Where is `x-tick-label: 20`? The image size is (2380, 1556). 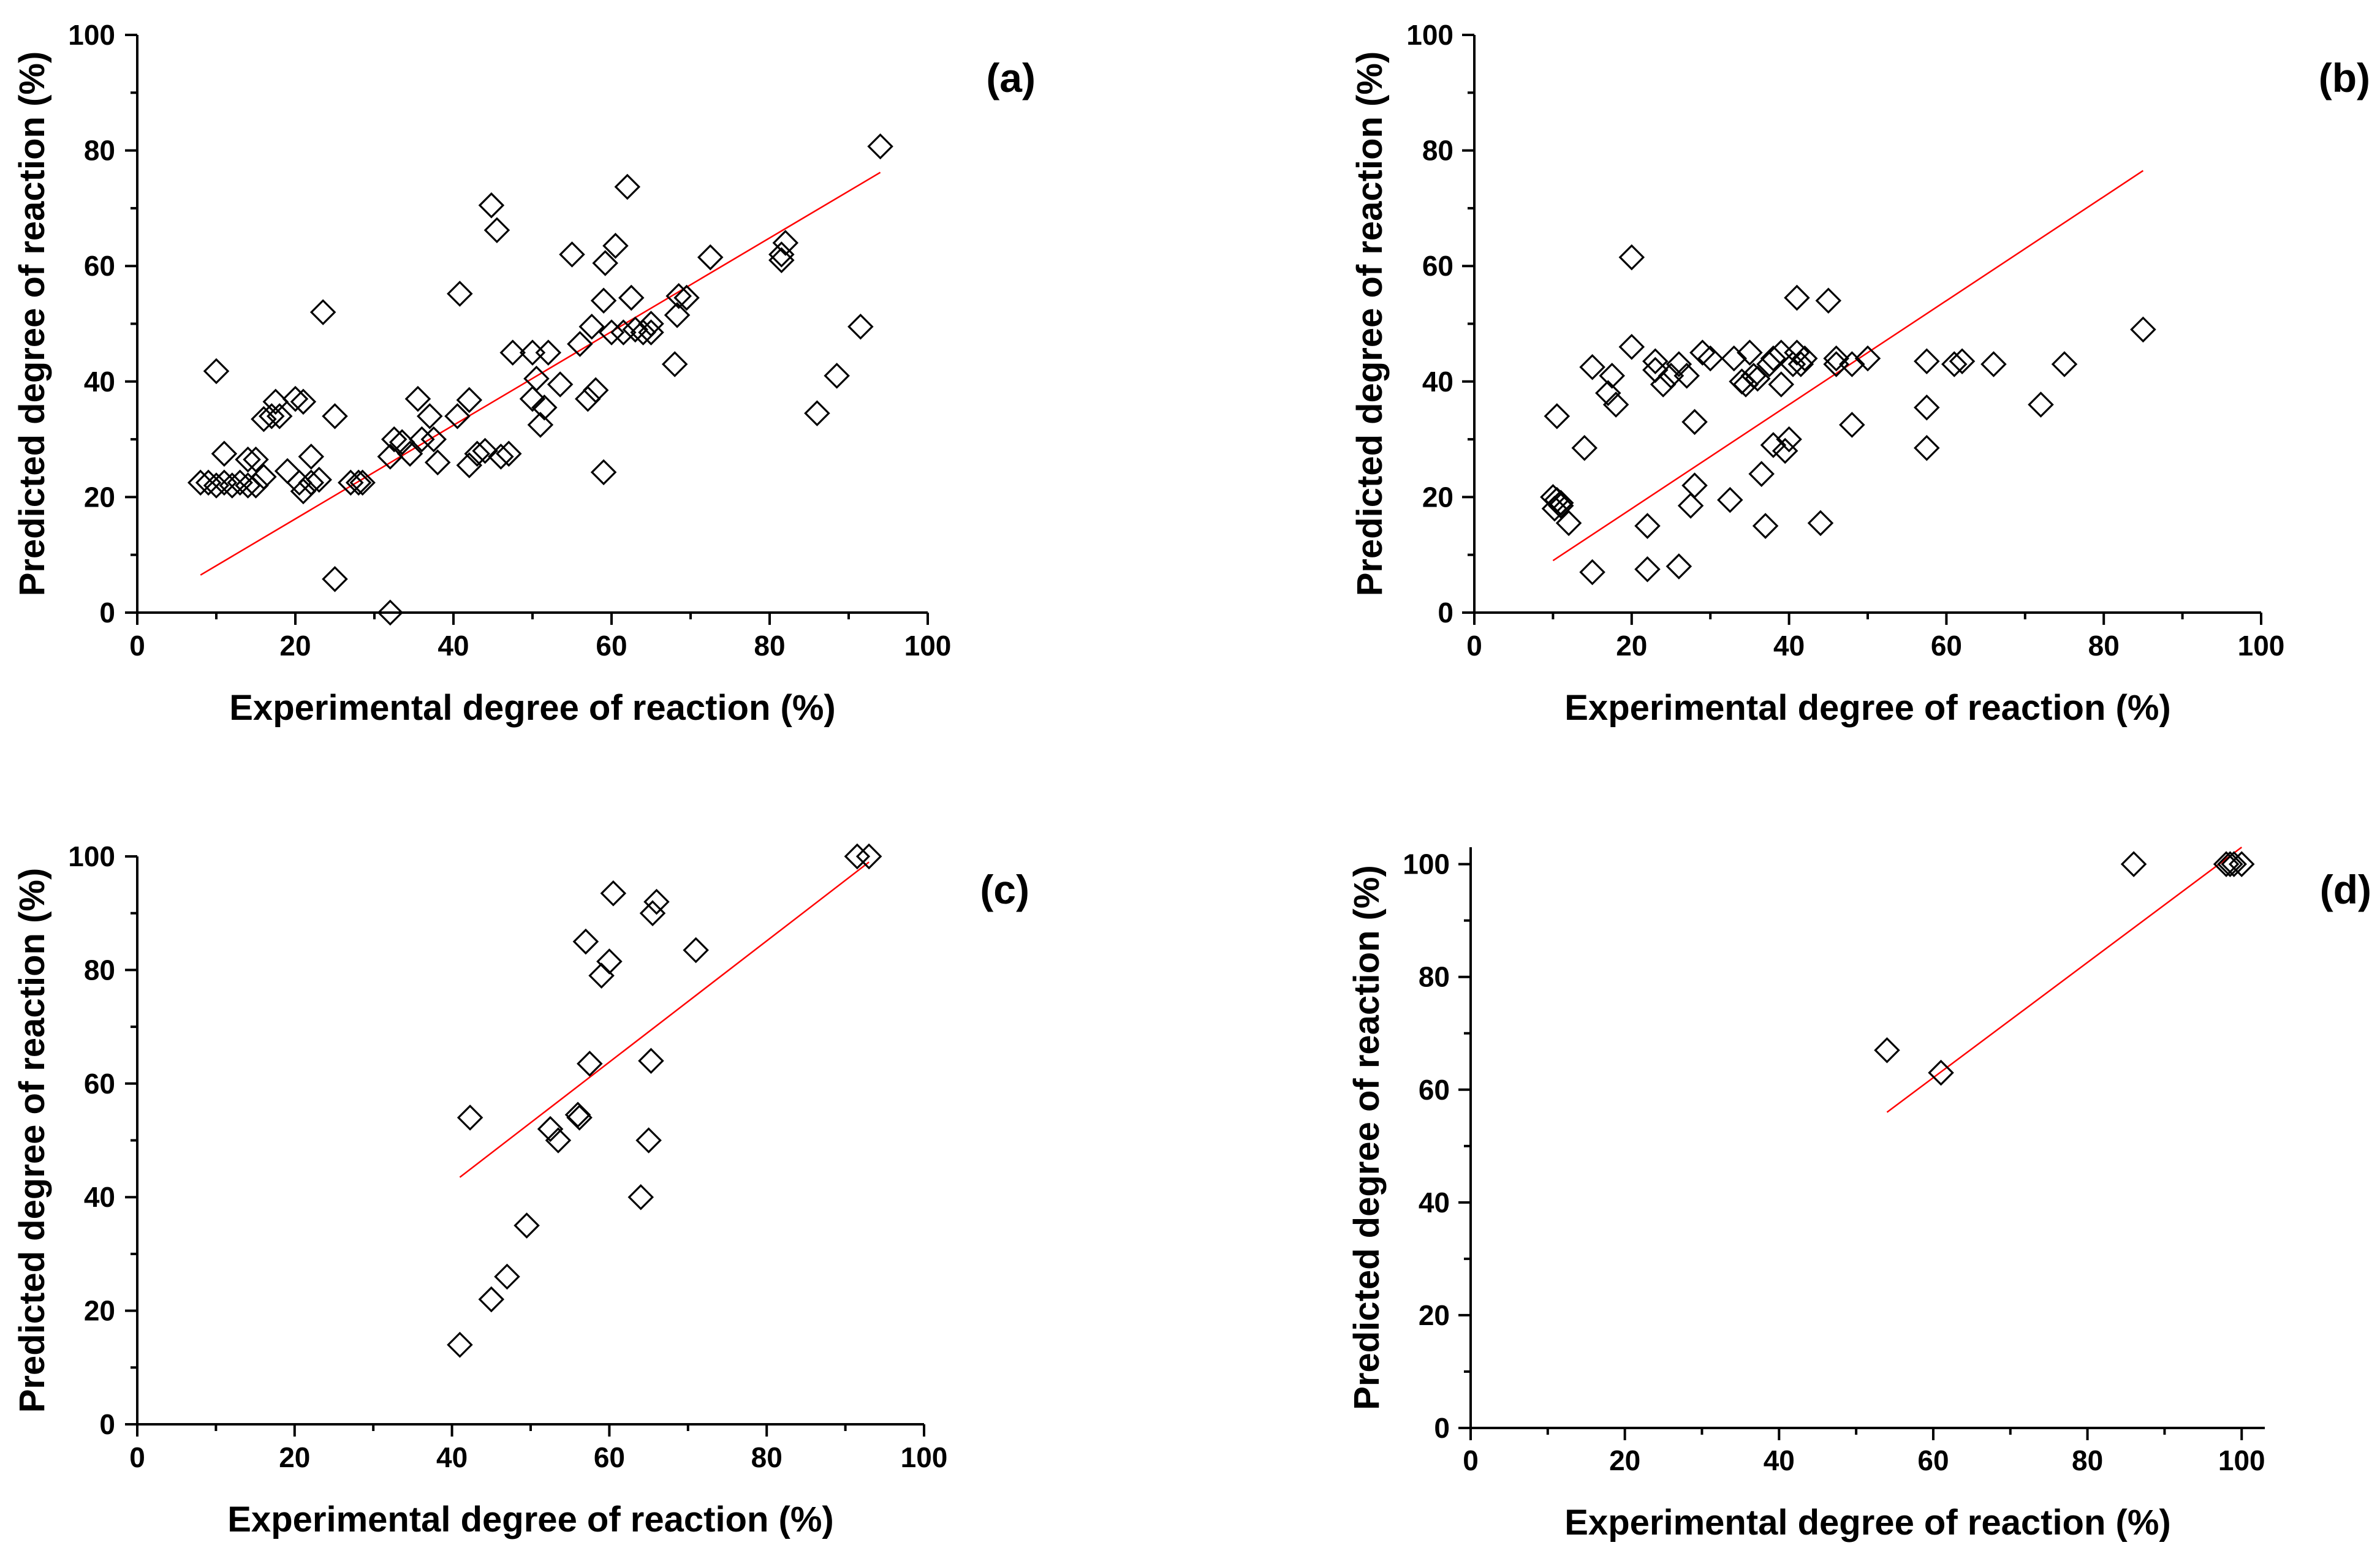 x-tick-label: 20 is located at coordinates (1631, 646).